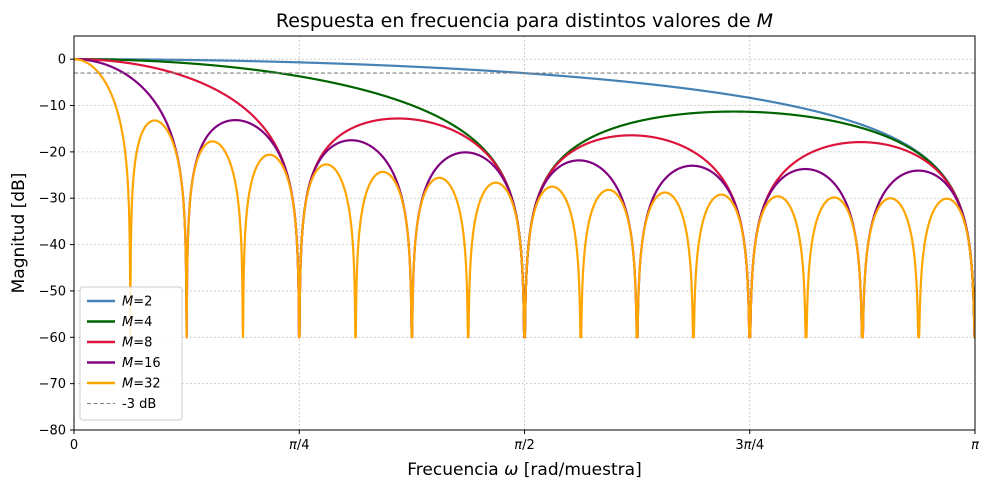  I want to click on legend-label: M=2, so click(137, 302).